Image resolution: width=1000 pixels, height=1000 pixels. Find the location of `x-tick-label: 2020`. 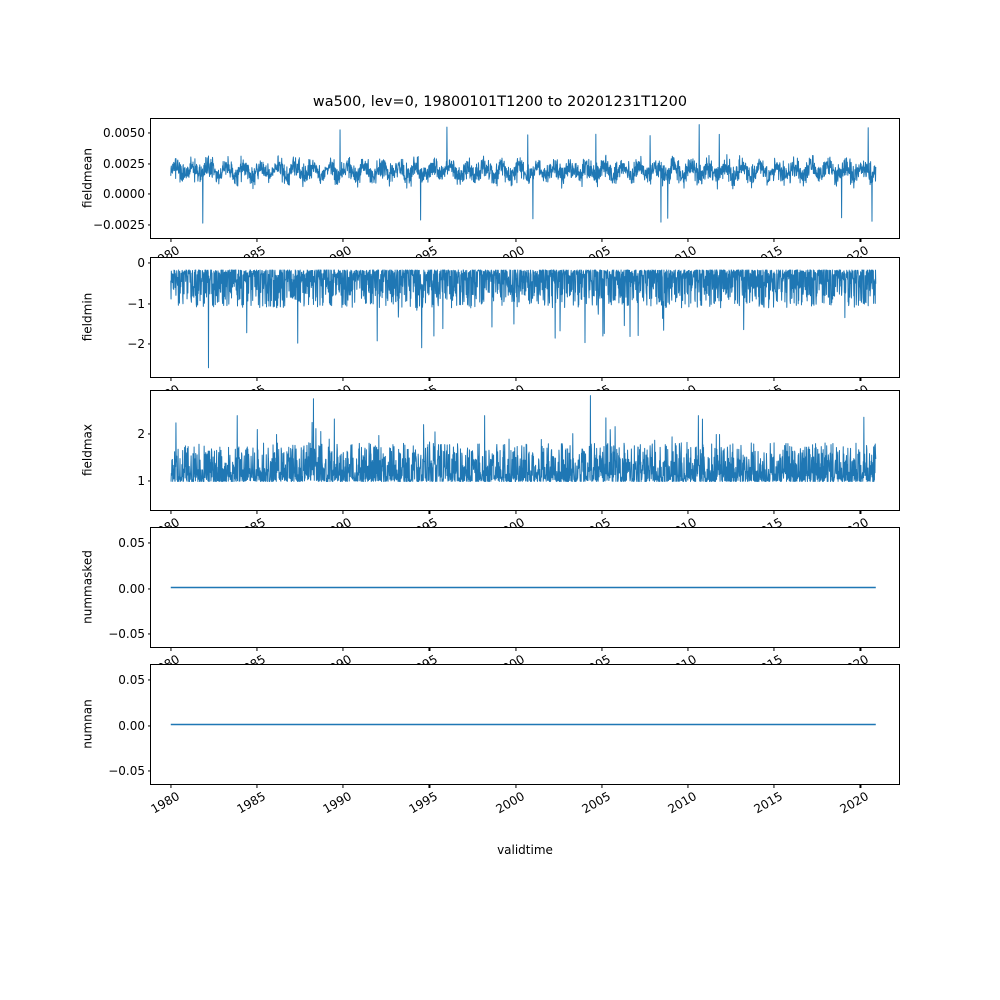

x-tick-label: 2020 is located at coordinates (855, 803).